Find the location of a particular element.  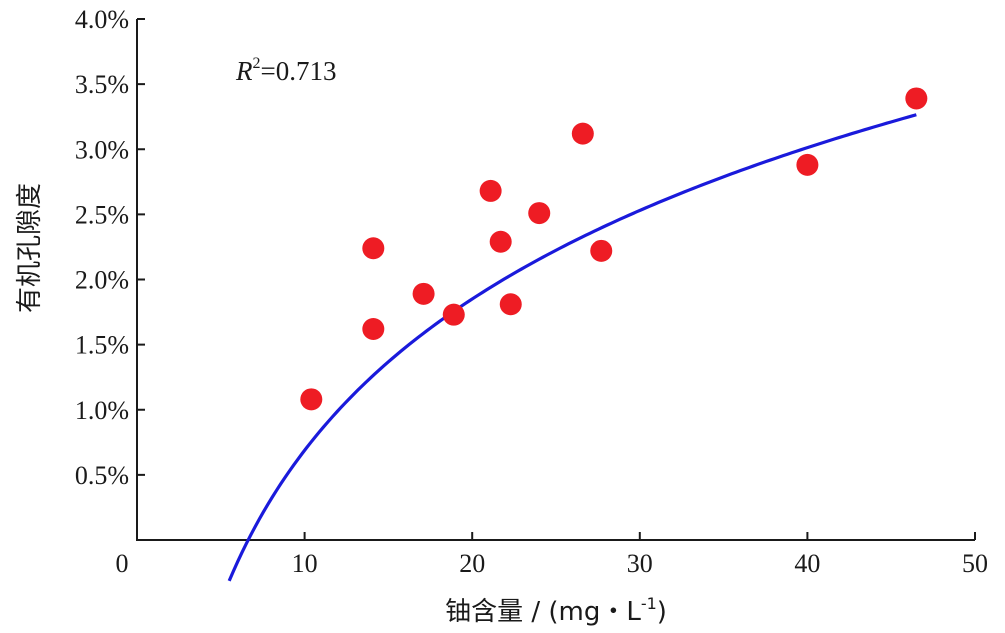

y-tick-label: 4.0% is located at coordinates (102, 19).